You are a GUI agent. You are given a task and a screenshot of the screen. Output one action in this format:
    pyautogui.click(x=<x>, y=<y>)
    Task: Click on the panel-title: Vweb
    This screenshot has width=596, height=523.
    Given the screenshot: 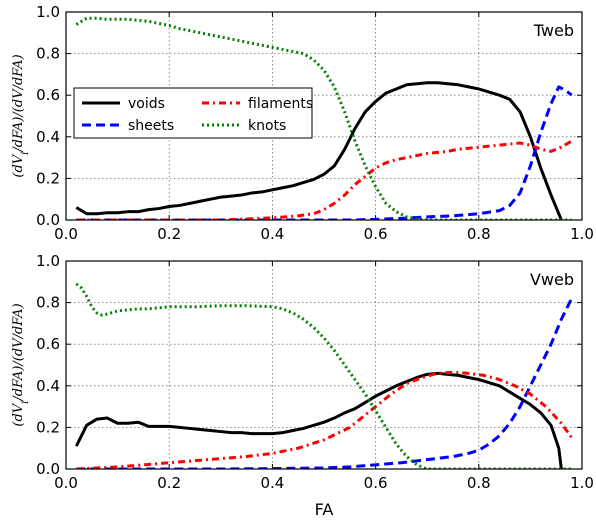 What is the action you would take?
    pyautogui.click(x=552, y=279)
    